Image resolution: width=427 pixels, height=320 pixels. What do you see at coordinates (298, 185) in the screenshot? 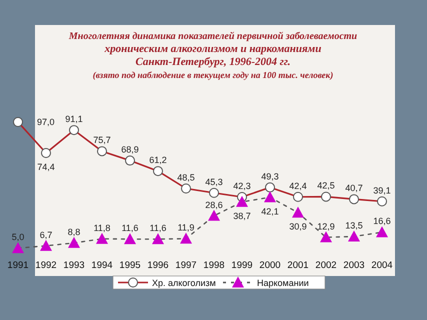
I see `data-label: 42,4` at bounding box center [298, 185].